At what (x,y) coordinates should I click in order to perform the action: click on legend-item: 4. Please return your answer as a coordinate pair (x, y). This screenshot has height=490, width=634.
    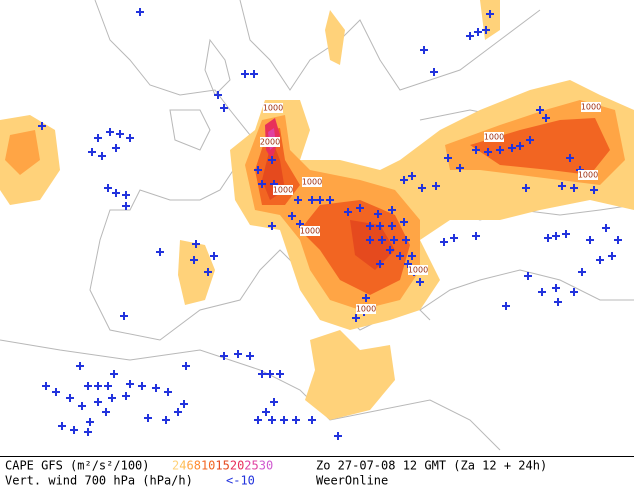
    Looking at the image, I should click on (182, 466).